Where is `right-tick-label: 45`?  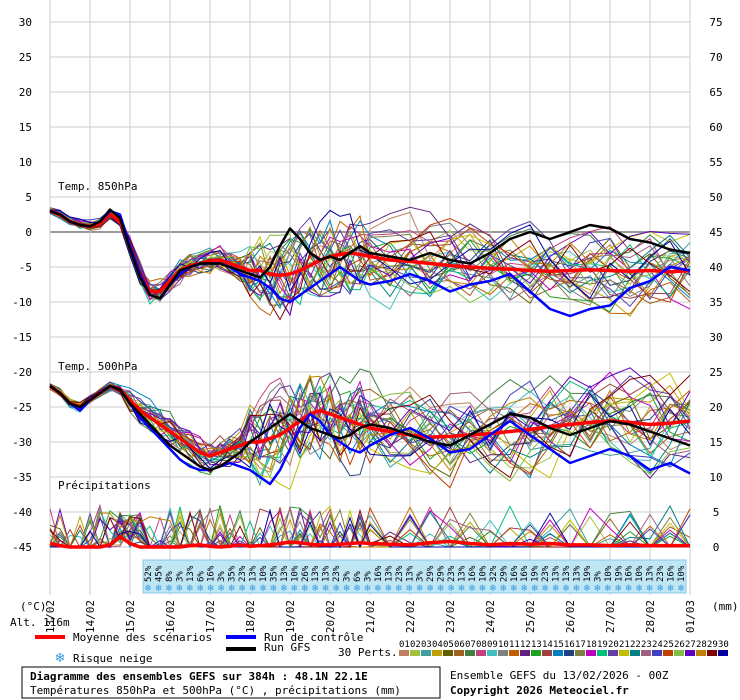 right-tick-label: 45 is located at coordinates (715, 232).